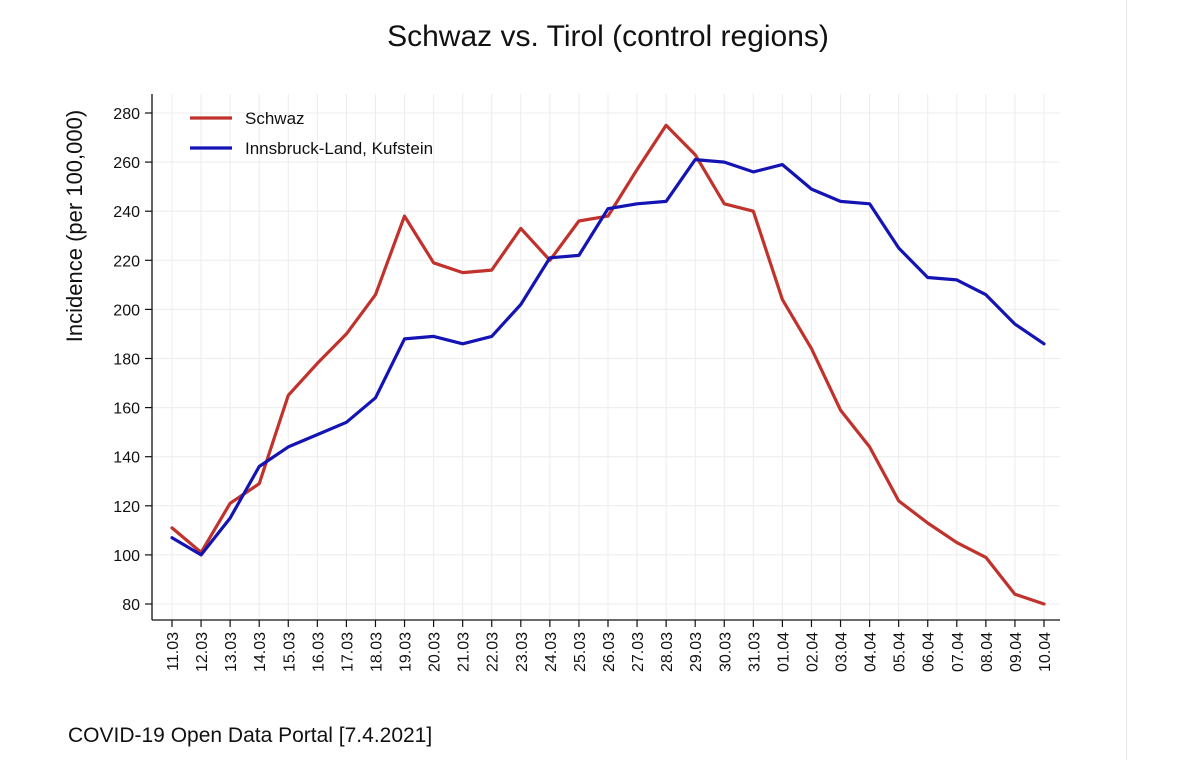 The height and width of the screenshot is (760, 1200). What do you see at coordinates (842, 652) in the screenshot?
I see `x-tick-label-03.04: 03.04` at bounding box center [842, 652].